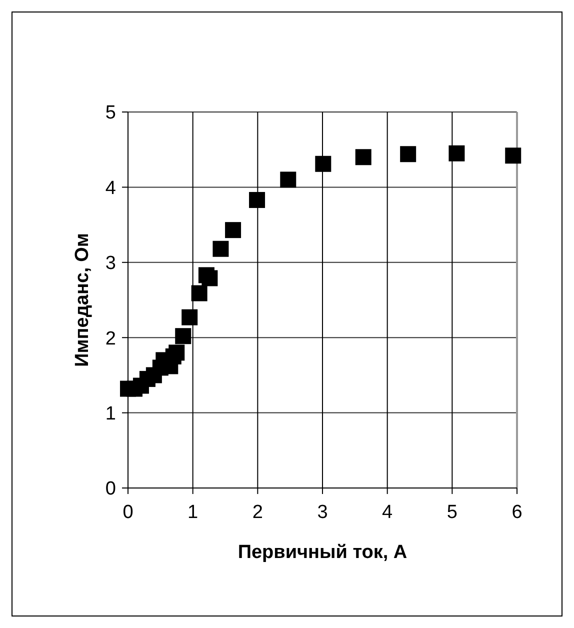 This screenshot has width=574, height=628. What do you see at coordinates (110, 263) in the screenshot?
I see `y-tick-label: 3` at bounding box center [110, 263].